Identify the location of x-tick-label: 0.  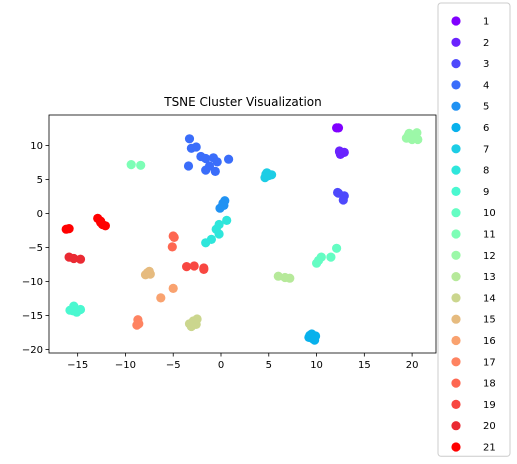
(221, 365).